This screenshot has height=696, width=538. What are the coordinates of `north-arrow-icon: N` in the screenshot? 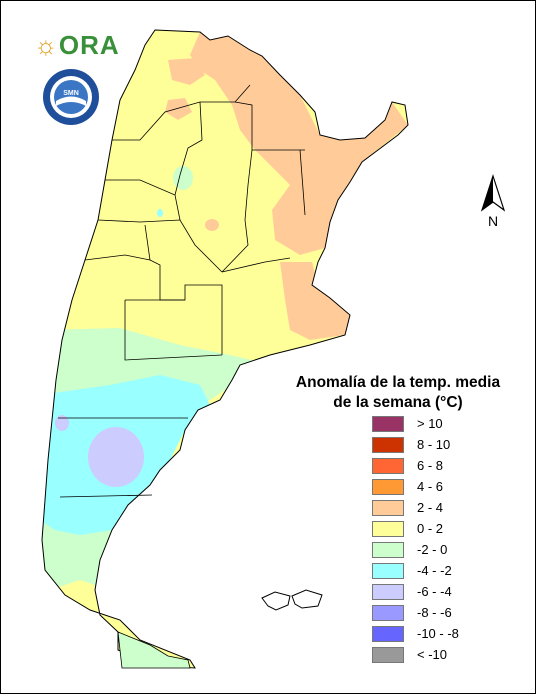 It's located at (493, 201).